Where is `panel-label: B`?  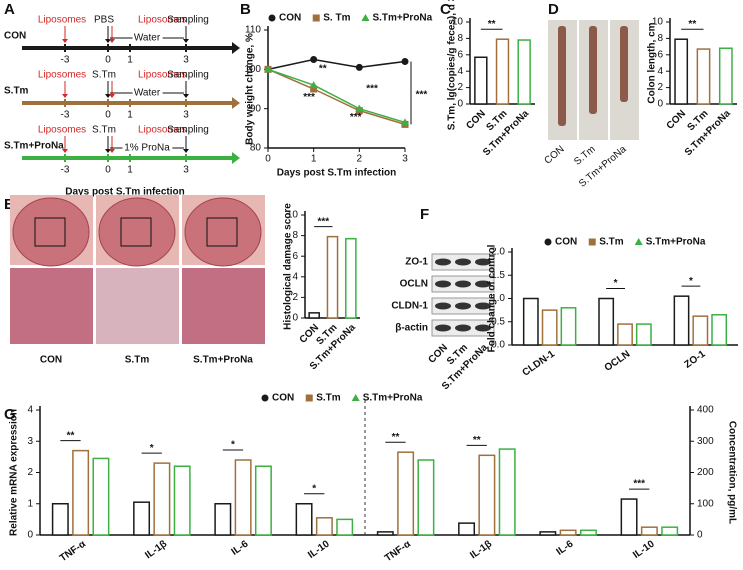 panel-label: B is located at coordinates (245, 9).